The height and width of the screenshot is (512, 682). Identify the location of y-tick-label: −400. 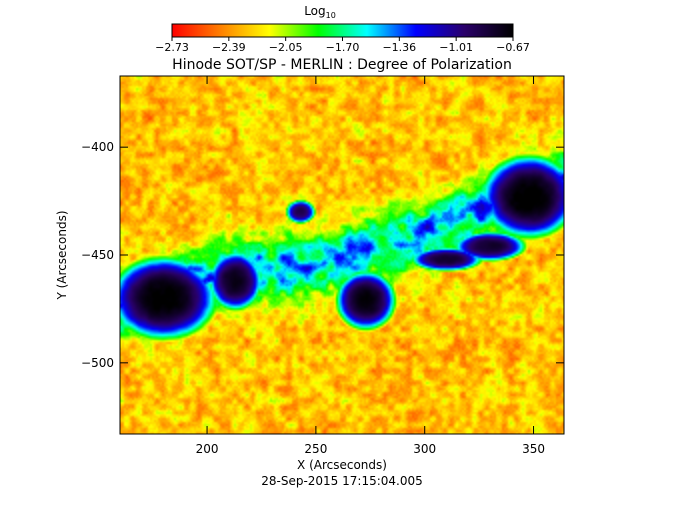
(97, 147).